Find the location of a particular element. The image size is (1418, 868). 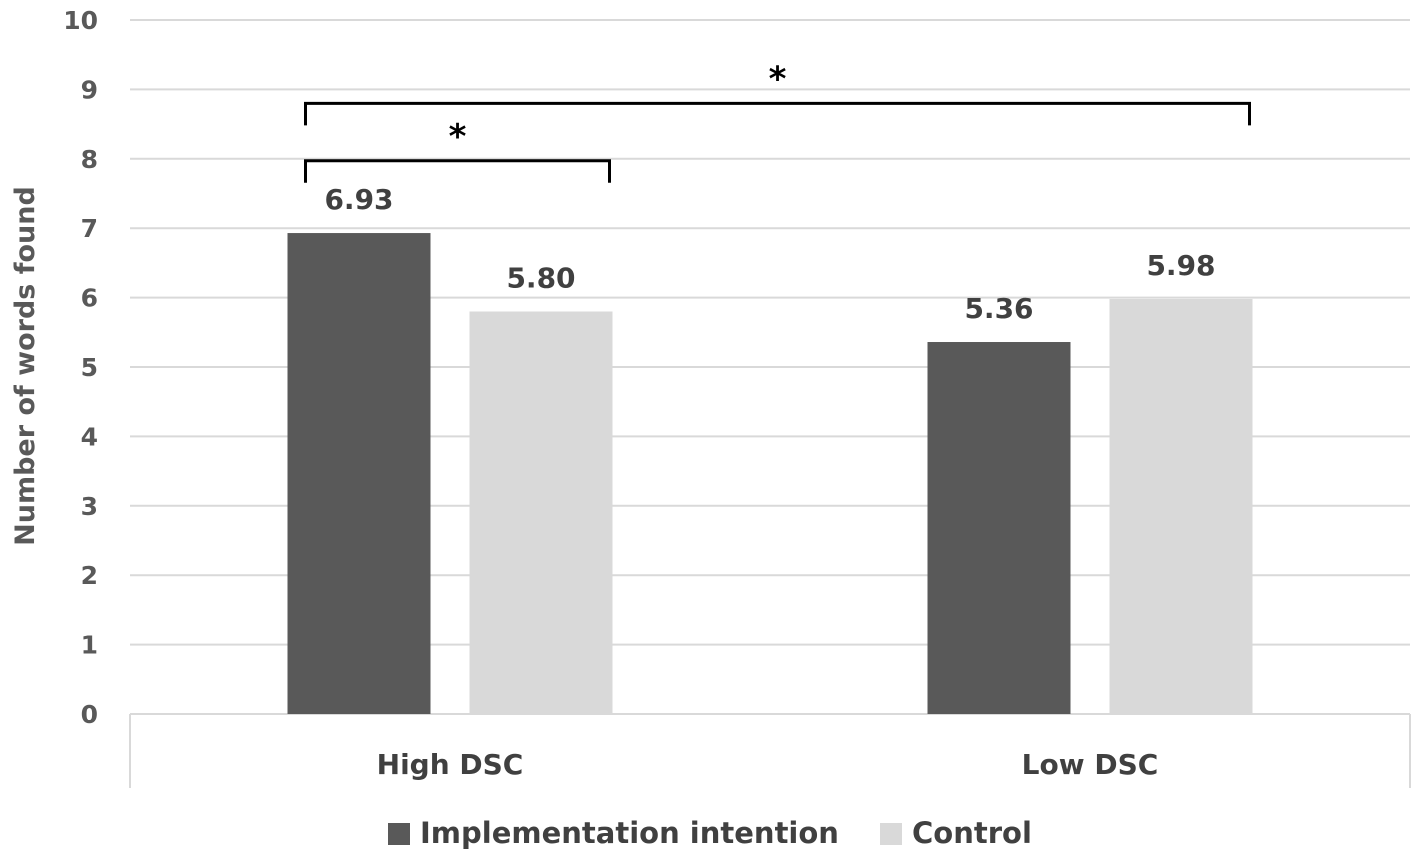

y-tick-label: 3 is located at coordinates (89, 506).